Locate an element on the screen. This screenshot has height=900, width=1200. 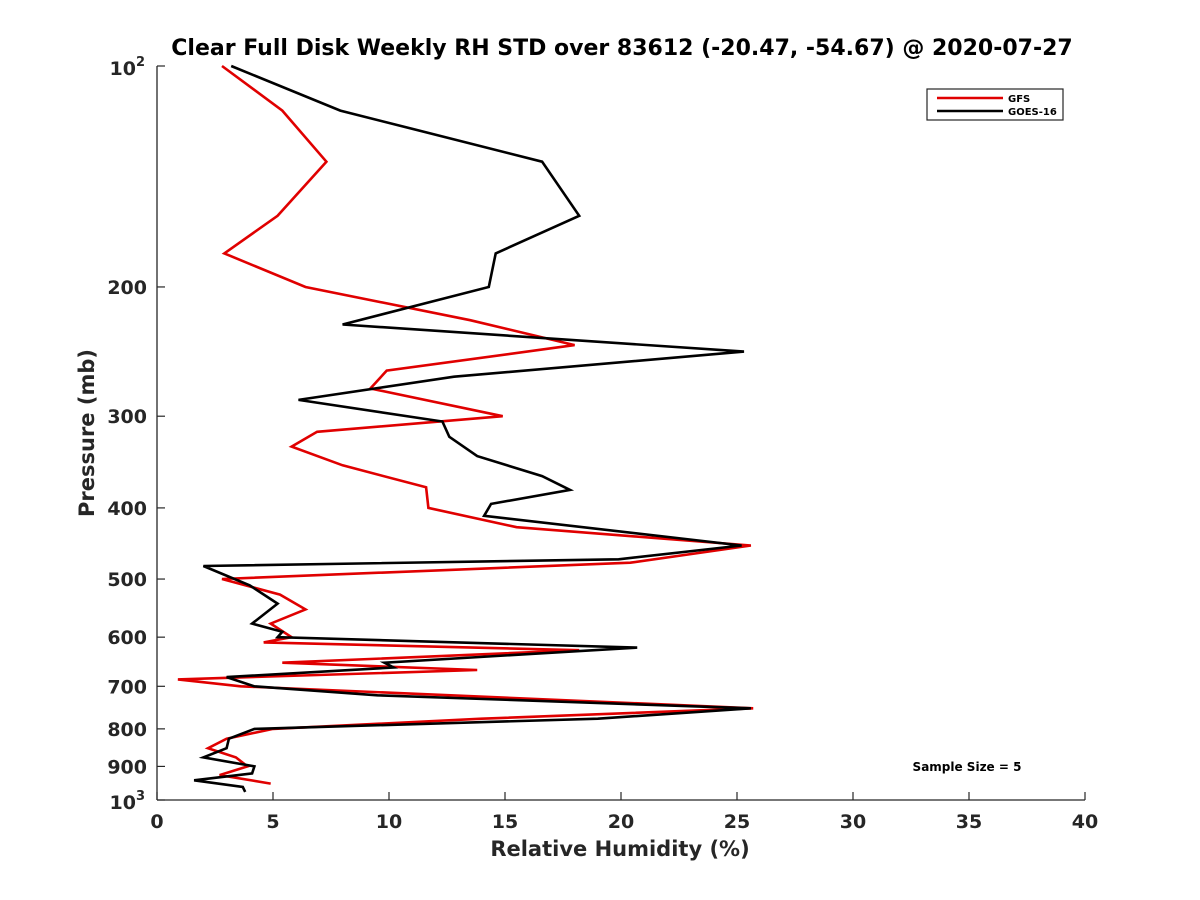
y-tick-label: 10³ is located at coordinates (128, 801).